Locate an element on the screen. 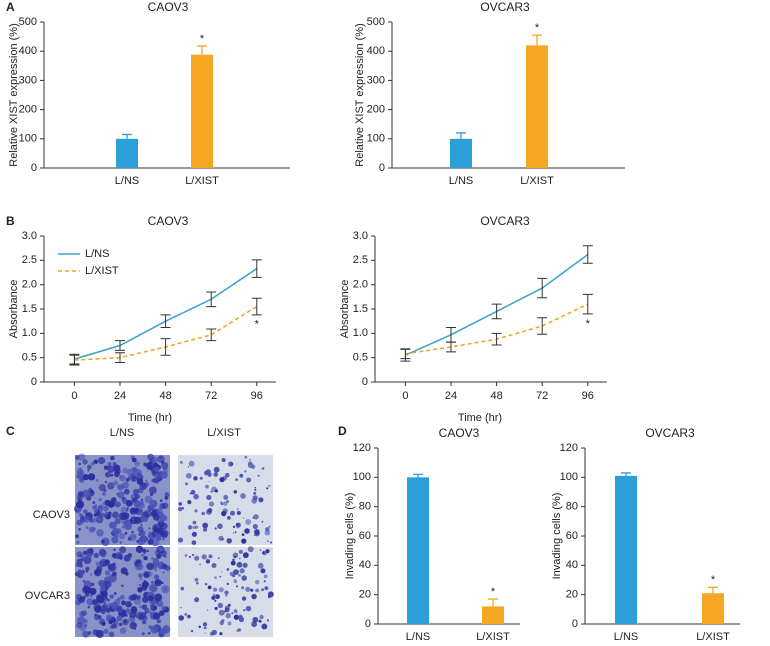  x-tick-label: 24 is located at coordinates (120, 396).